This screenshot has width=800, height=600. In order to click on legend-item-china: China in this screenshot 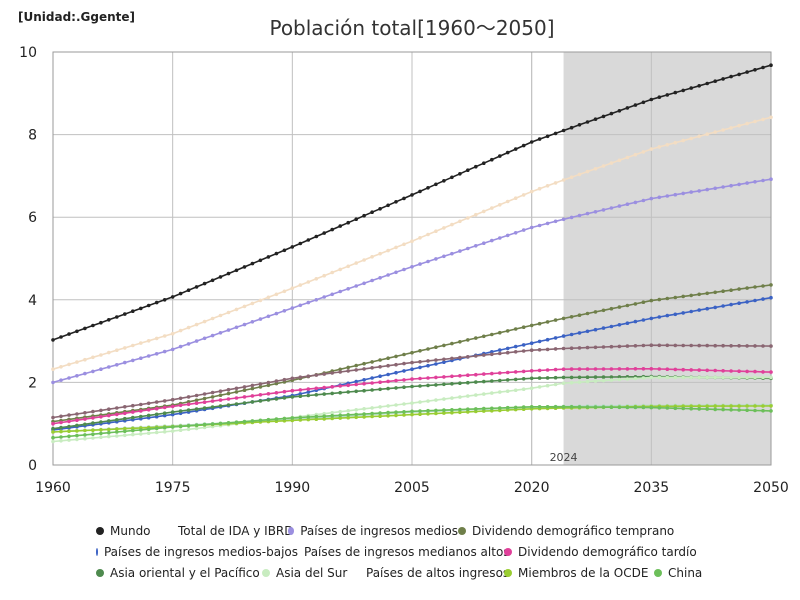, I will do `click(689, 573)`.